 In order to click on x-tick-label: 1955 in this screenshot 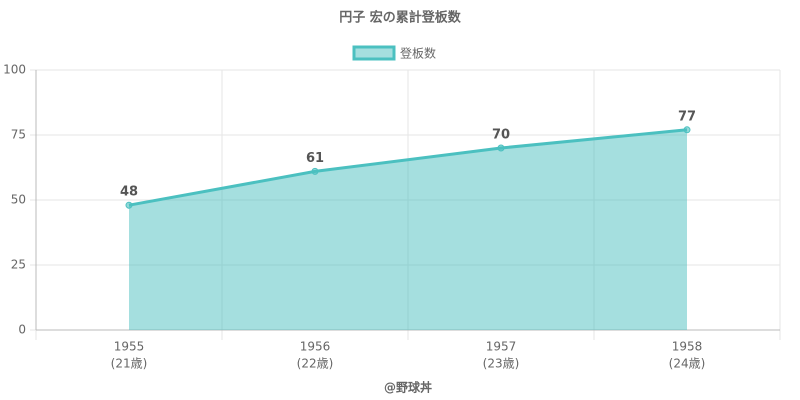, I will do `click(129, 347)`.